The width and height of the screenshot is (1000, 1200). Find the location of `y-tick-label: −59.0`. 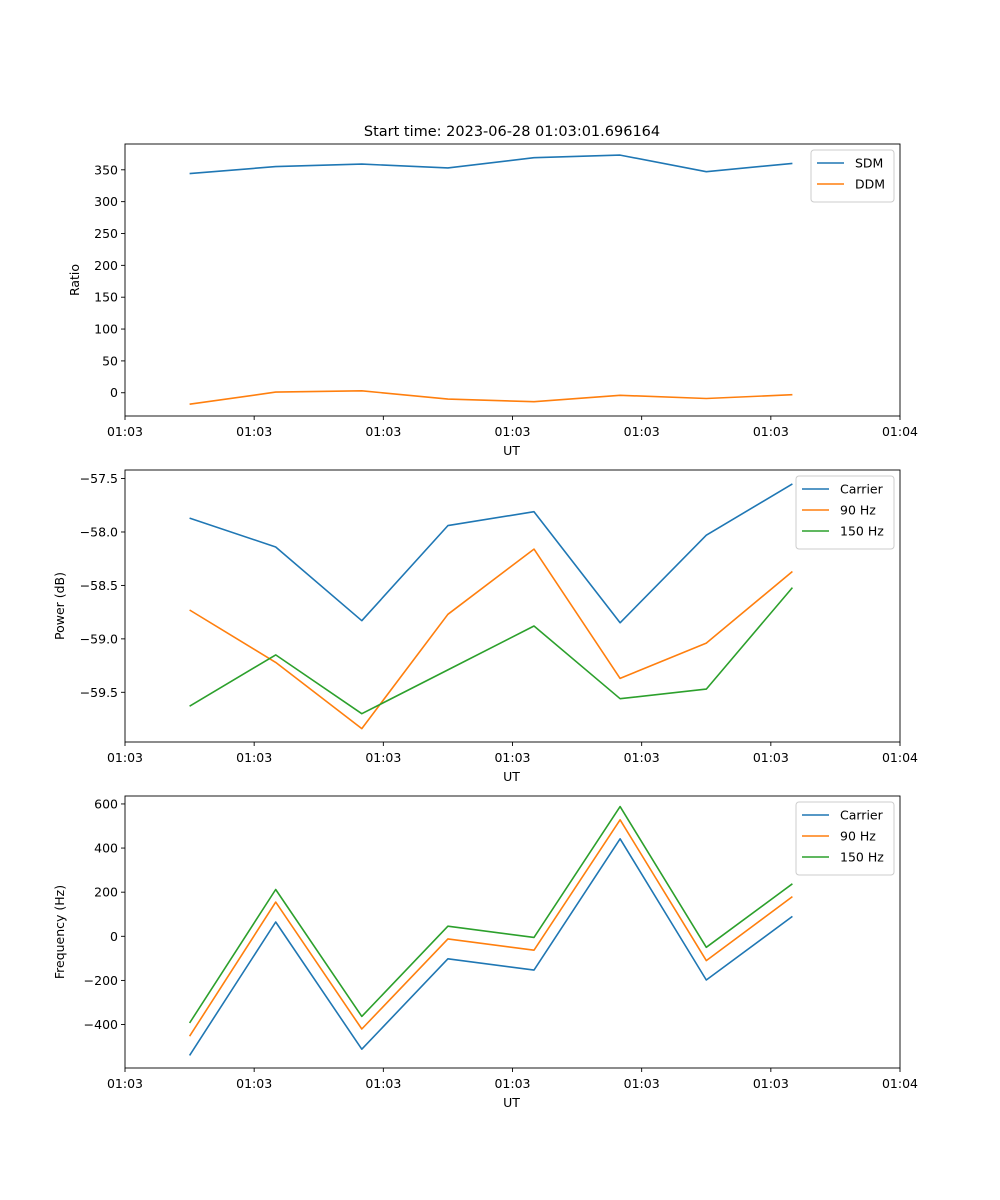

y-tick-label: −59.0 is located at coordinates (99, 638).